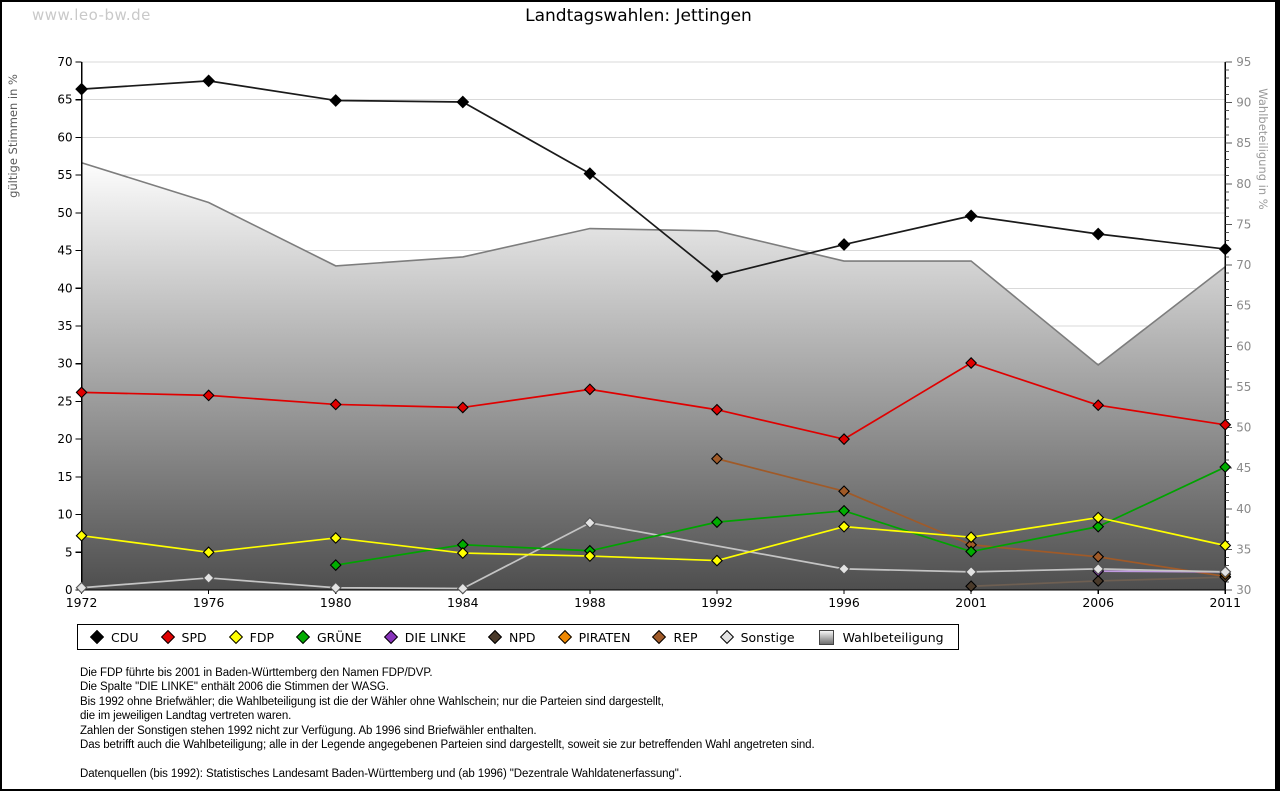 This screenshot has width=1280, height=791. Describe the element at coordinates (717, 560) in the screenshot. I see `marker-fdp-1992` at that location.